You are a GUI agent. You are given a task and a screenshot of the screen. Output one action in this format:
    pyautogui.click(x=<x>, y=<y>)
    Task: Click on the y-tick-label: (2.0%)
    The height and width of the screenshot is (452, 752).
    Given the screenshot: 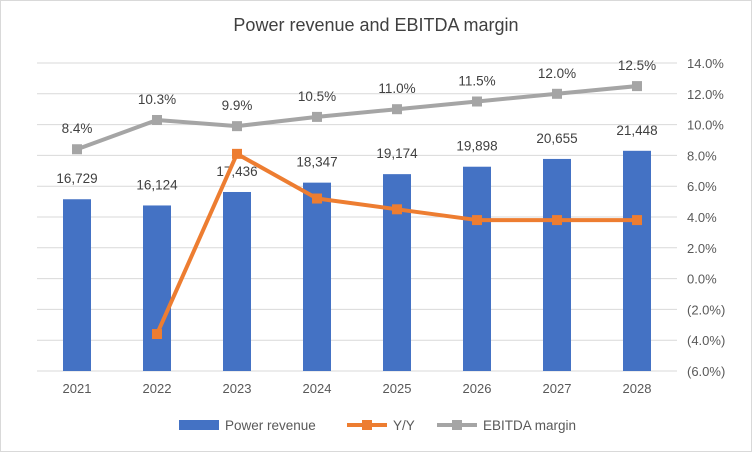 What is the action you would take?
    pyautogui.click(x=706, y=309)
    